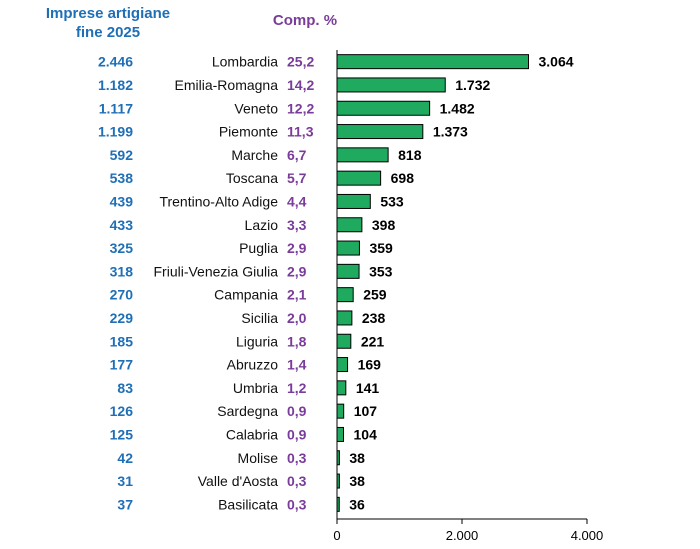 This screenshot has height=549, width=700. I want to click on region-label: Emilia-Romagna, so click(227, 85).